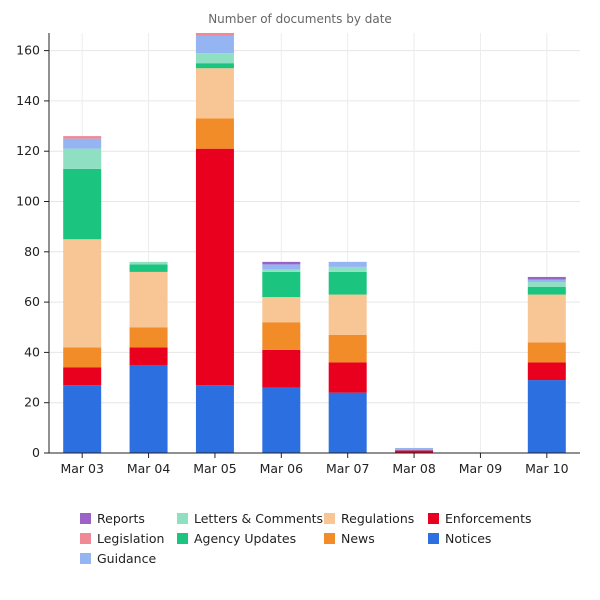  What do you see at coordinates (259, 518) in the screenshot?
I see `legend-label: Letters & Comments` at bounding box center [259, 518].